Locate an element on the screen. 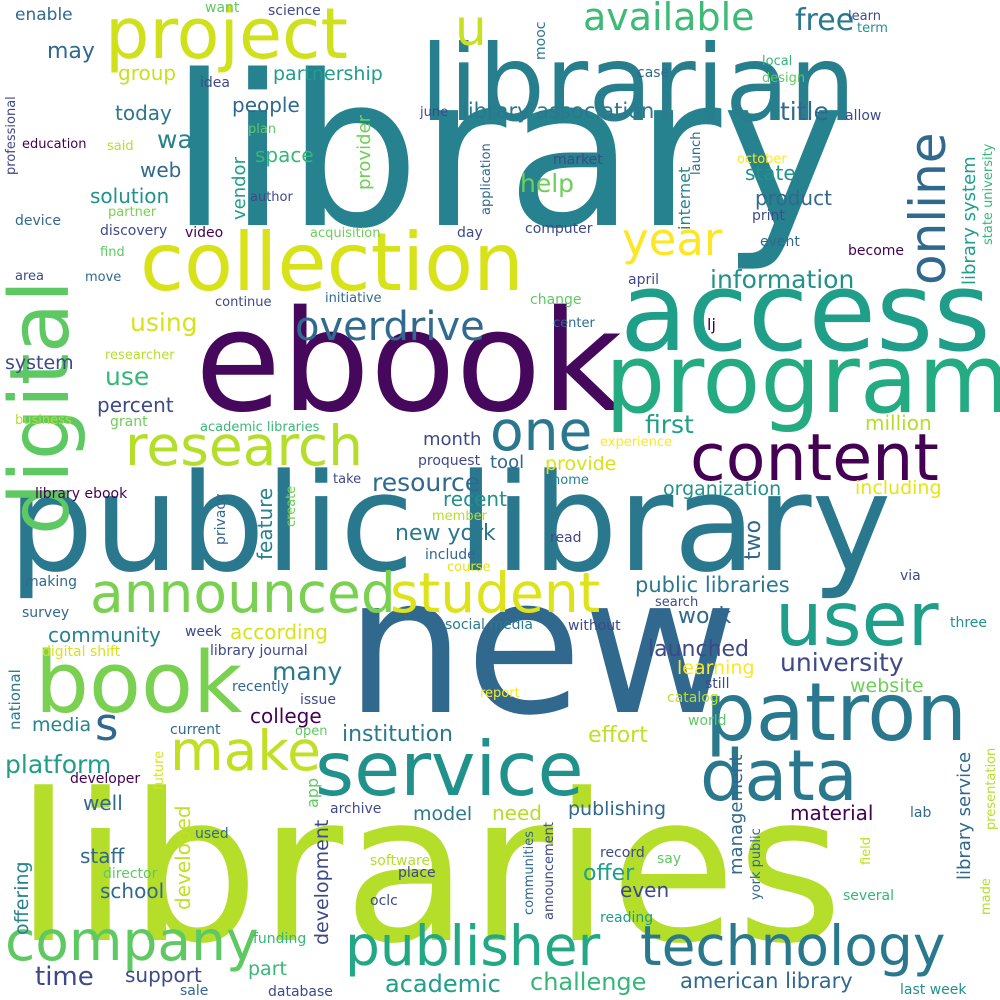 The image size is (1000, 1000). word: including is located at coordinates (898, 488).